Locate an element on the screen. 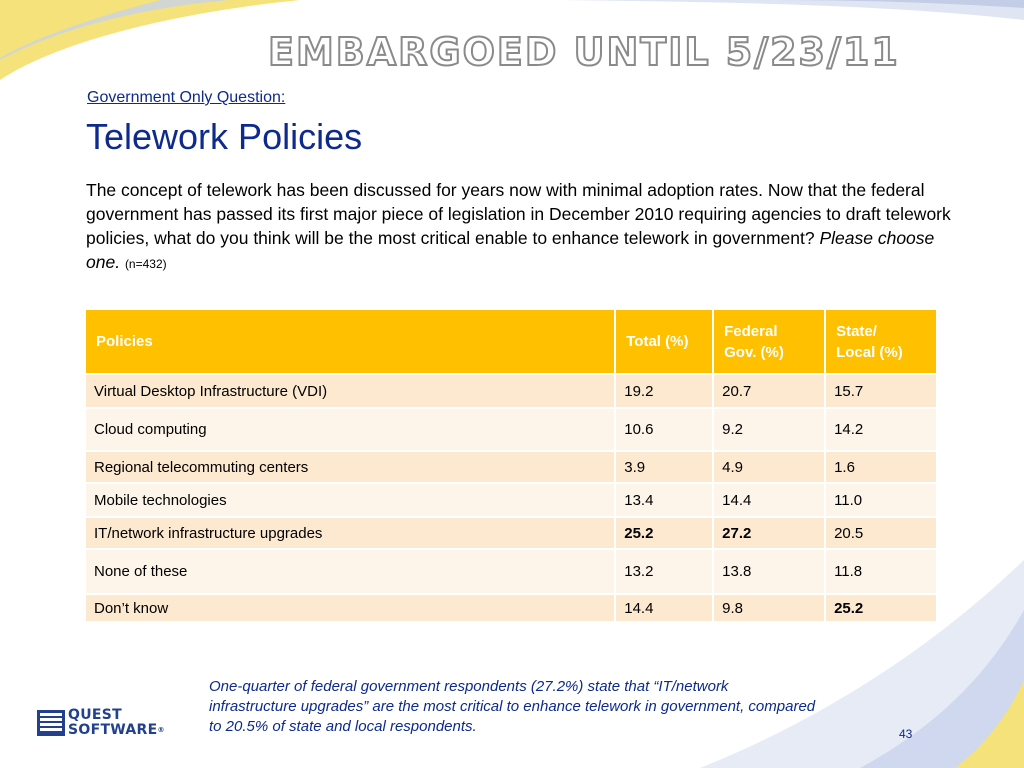 The width and height of the screenshot is (1024, 768). logo-wordmark: QUEST SOFTWARE® is located at coordinates (116, 723).